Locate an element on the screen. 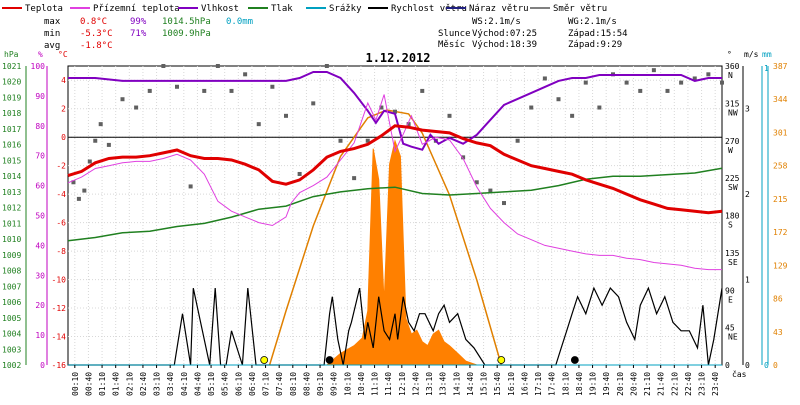  stat-max-hum: 99% is located at coordinates (138, 22).